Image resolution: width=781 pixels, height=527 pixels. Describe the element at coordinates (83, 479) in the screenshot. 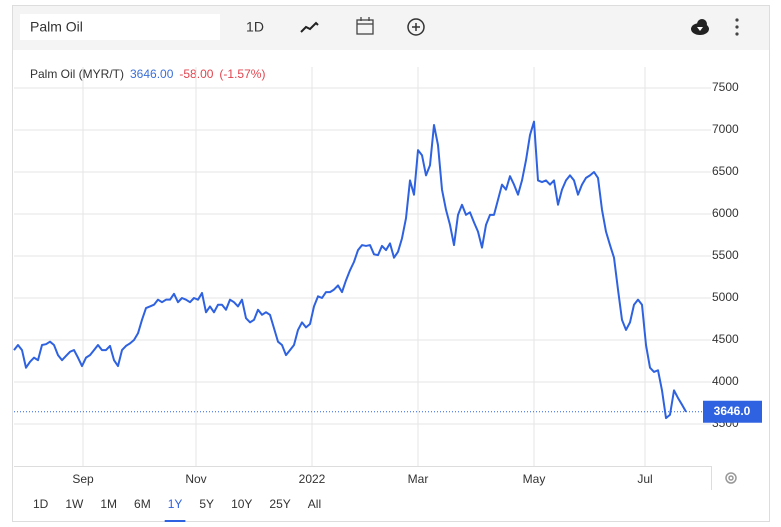

I see `x-tick-label: Sep` at that location.